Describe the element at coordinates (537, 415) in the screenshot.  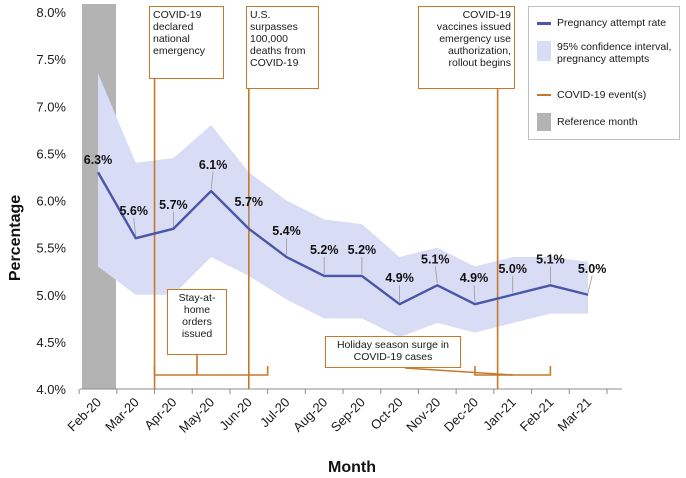
I see `x-tick-label: Feb-21` at that location.